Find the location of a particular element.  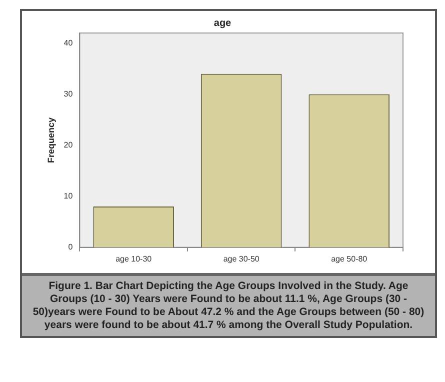

x-tick-label: age 30-50 is located at coordinates (241, 259).